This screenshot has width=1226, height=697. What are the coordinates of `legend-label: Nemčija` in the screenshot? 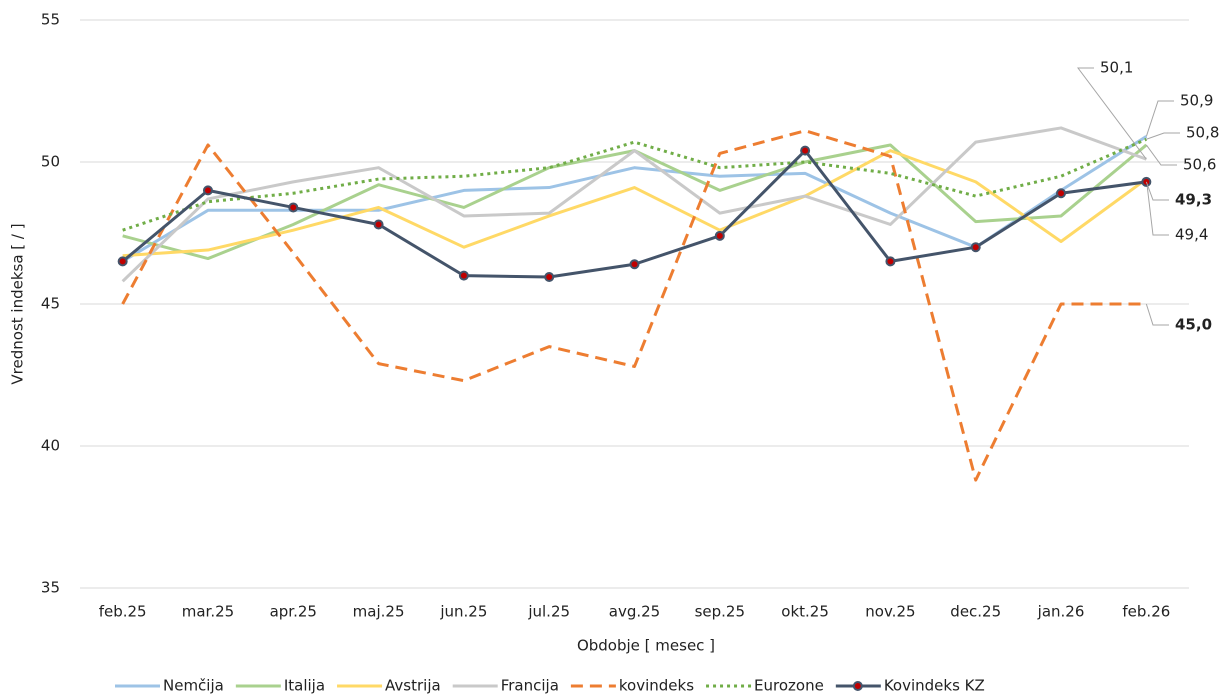 It's located at (193, 686).